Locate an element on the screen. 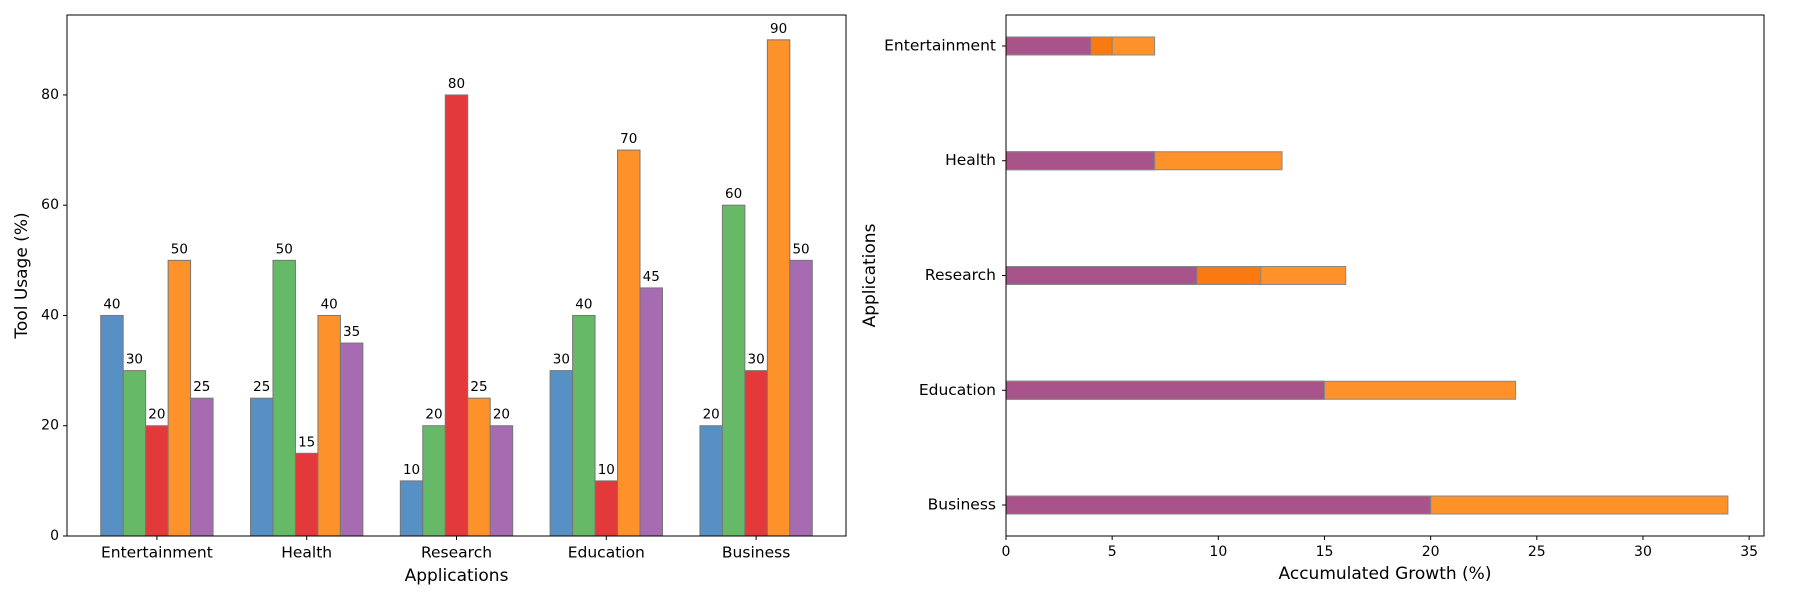 The height and width of the screenshot is (600, 1800). data-label: 35 is located at coordinates (351, 332).